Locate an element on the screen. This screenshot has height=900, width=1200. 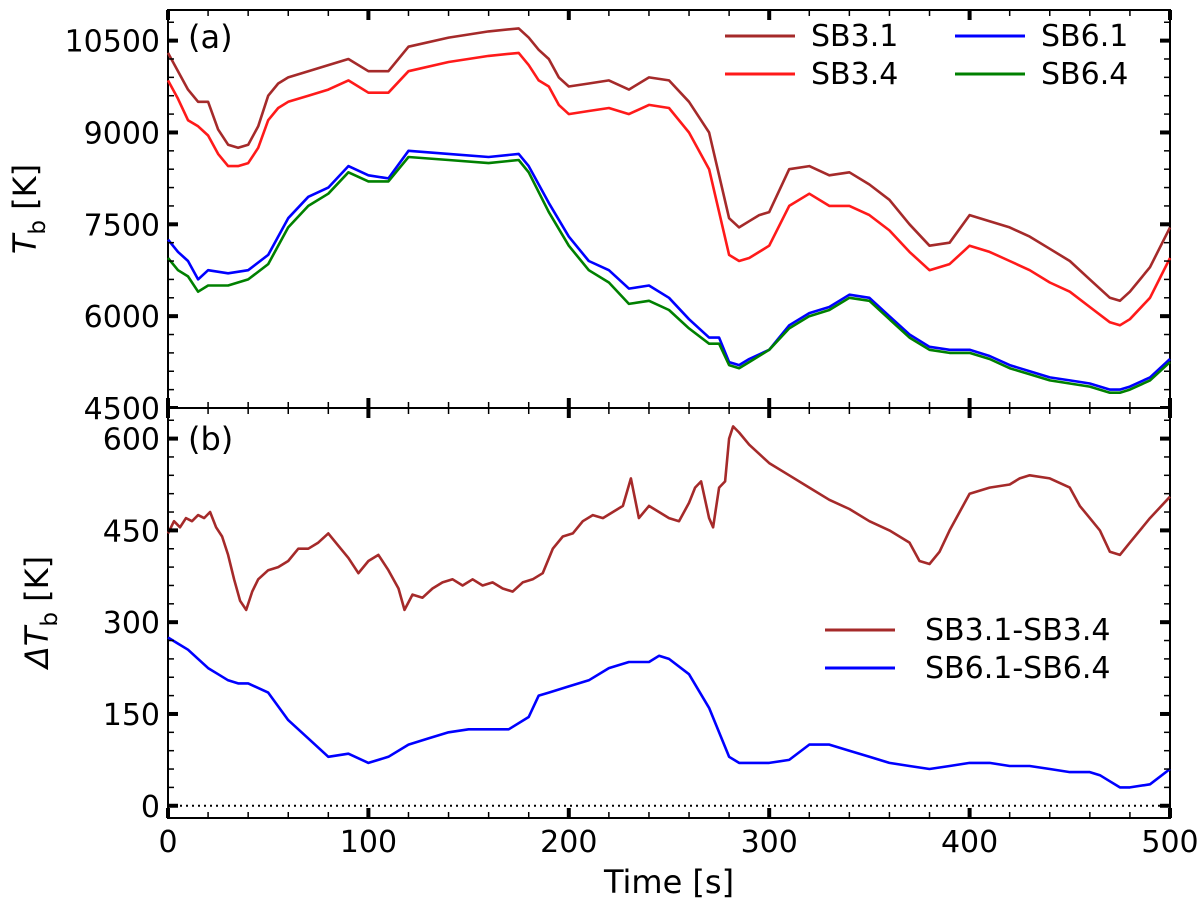
x-tick-label: 100 is located at coordinates (368, 842).